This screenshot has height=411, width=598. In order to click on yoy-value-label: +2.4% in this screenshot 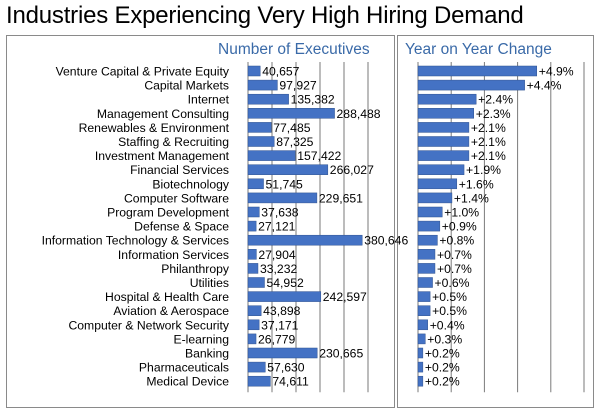, I will do `click(495, 100)`.